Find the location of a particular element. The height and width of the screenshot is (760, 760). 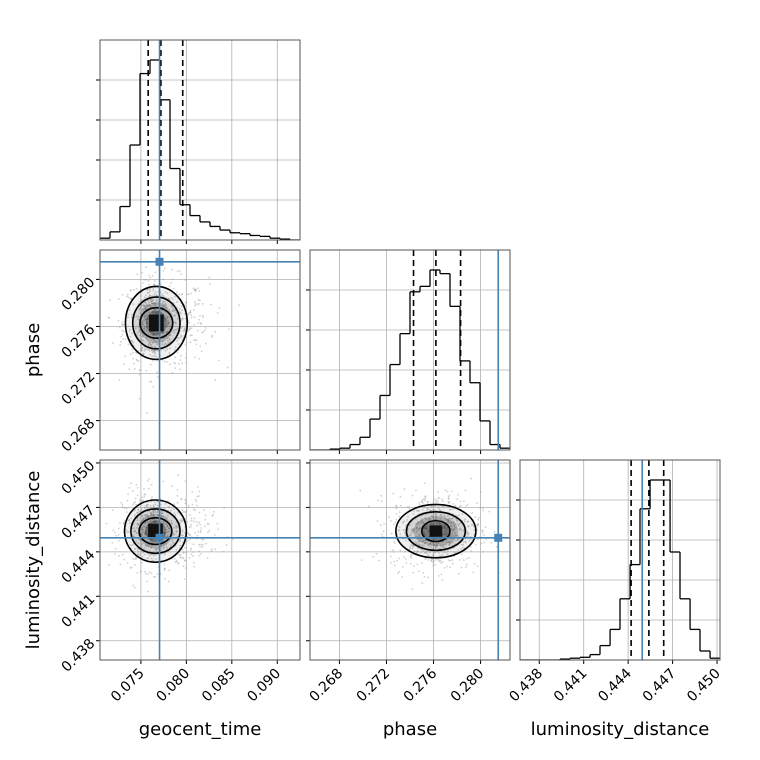

panel-phase-vs-luminosity-distance: 0.268 0.272 0.276 0.280 is located at coordinates (408, 582).